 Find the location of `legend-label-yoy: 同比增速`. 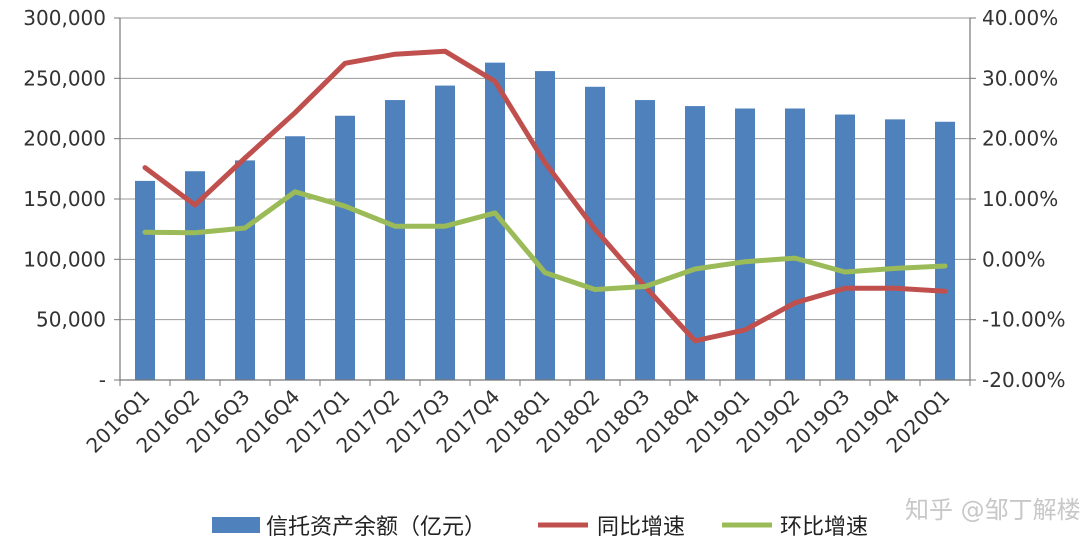

legend-label-yoy: 同比增速 is located at coordinates (641, 527).